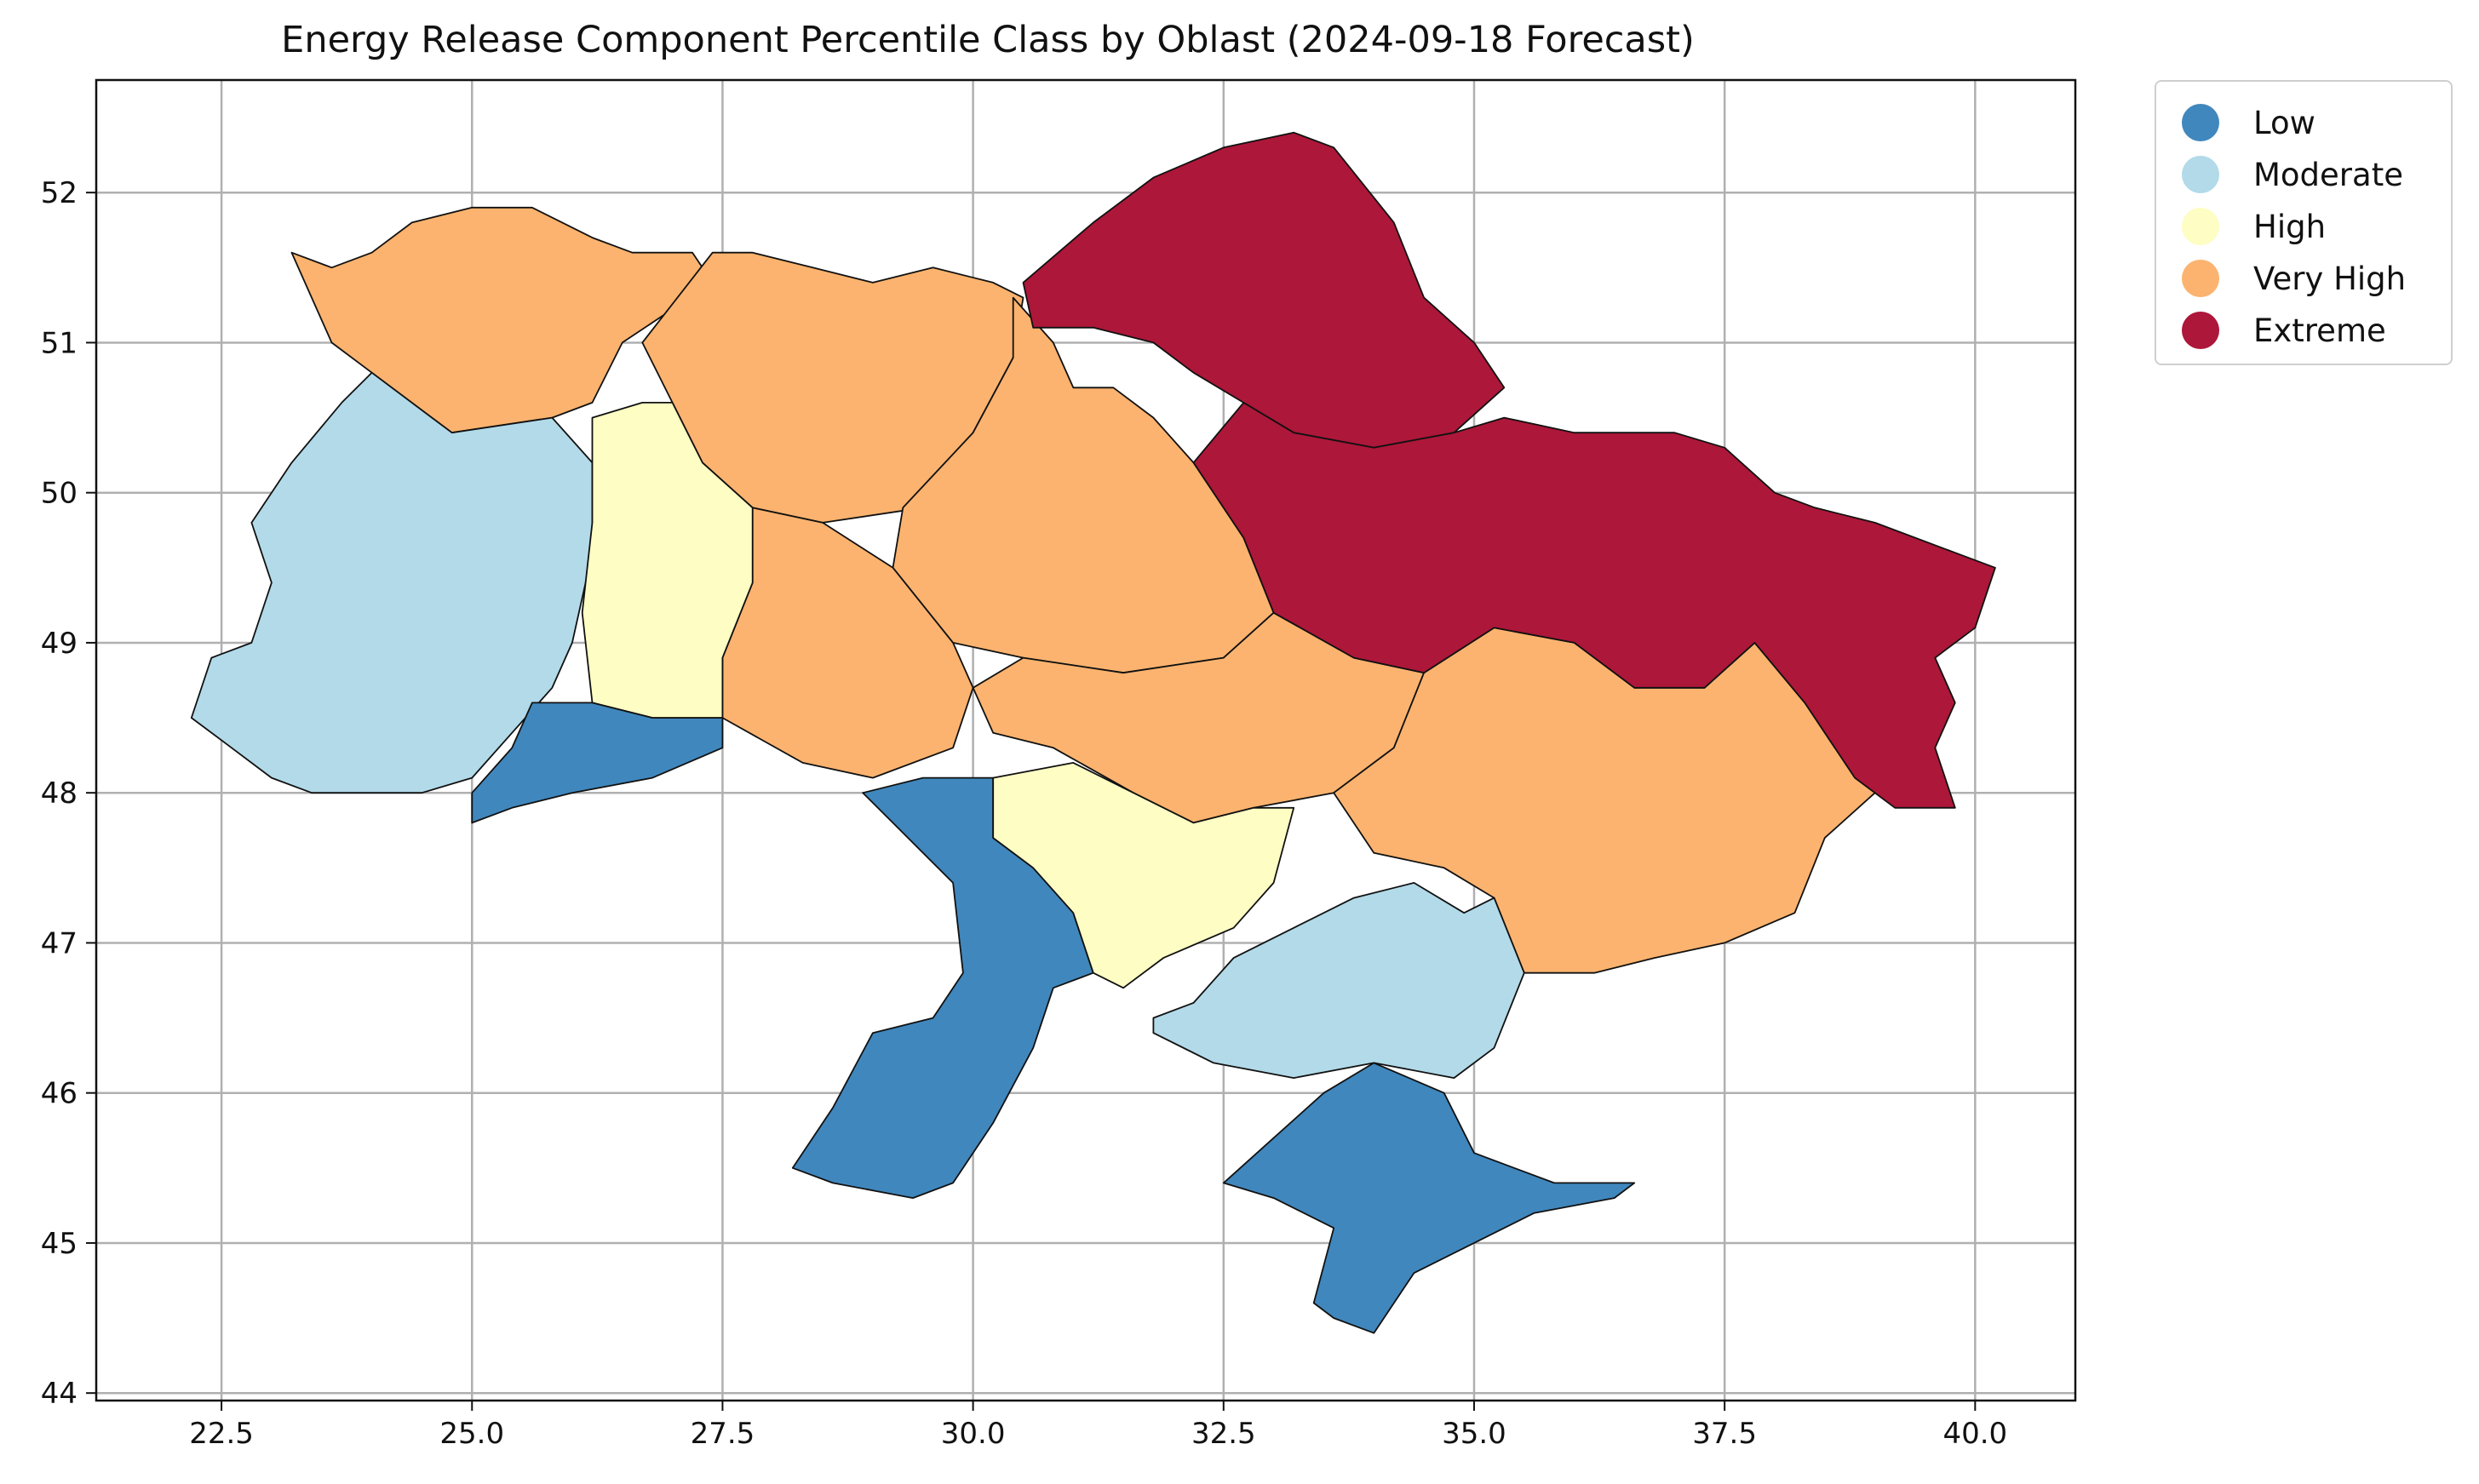 The width and height of the screenshot is (2479, 1484). What do you see at coordinates (59, 343) in the screenshot?
I see `y-tick-label-7: 51` at bounding box center [59, 343].